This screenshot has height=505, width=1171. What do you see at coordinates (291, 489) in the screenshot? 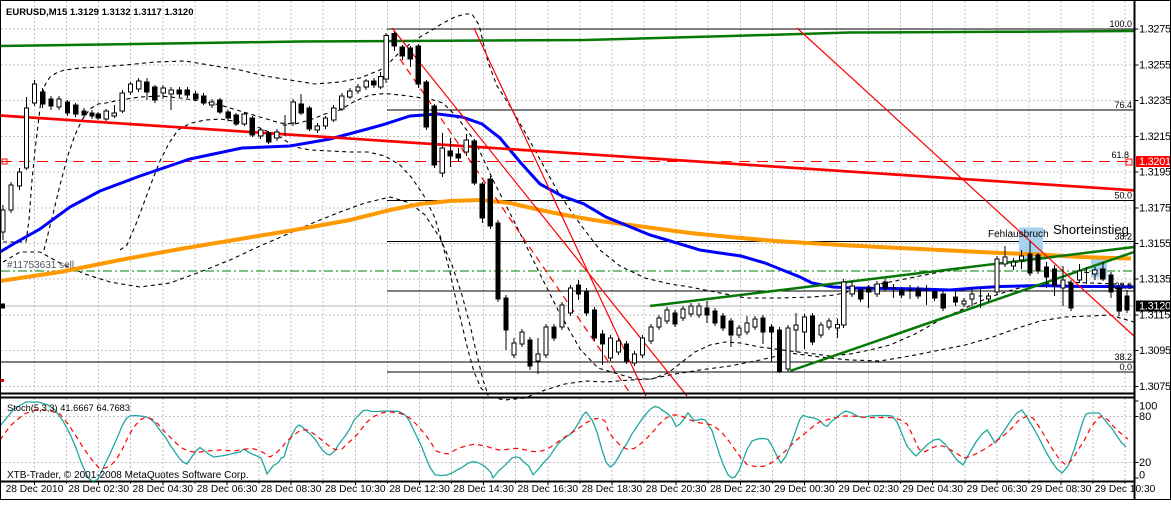
I see `svg-text: 28 Dec 08:30` at bounding box center [291, 489].